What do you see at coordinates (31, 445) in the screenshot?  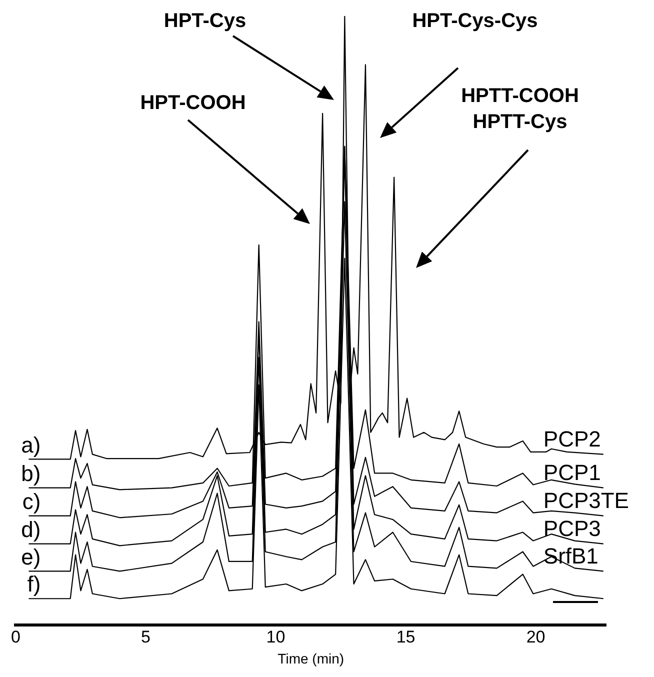 I see `annotation: a)` at bounding box center [31, 445].